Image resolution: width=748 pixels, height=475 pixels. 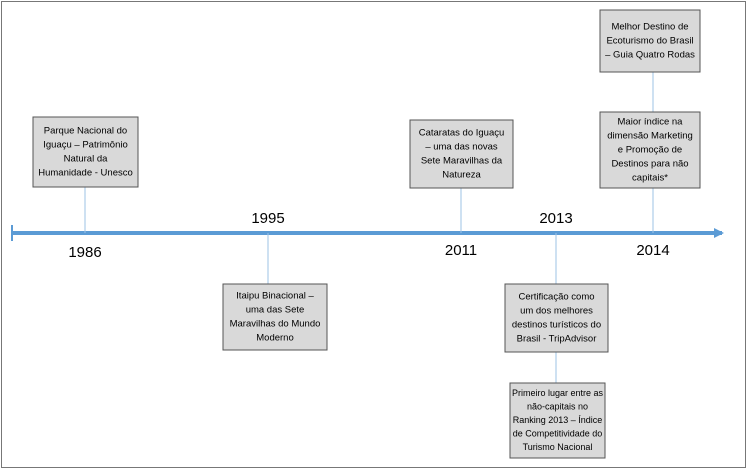 What do you see at coordinates (84, 252) in the screenshot?
I see `year-label: 1986` at bounding box center [84, 252].